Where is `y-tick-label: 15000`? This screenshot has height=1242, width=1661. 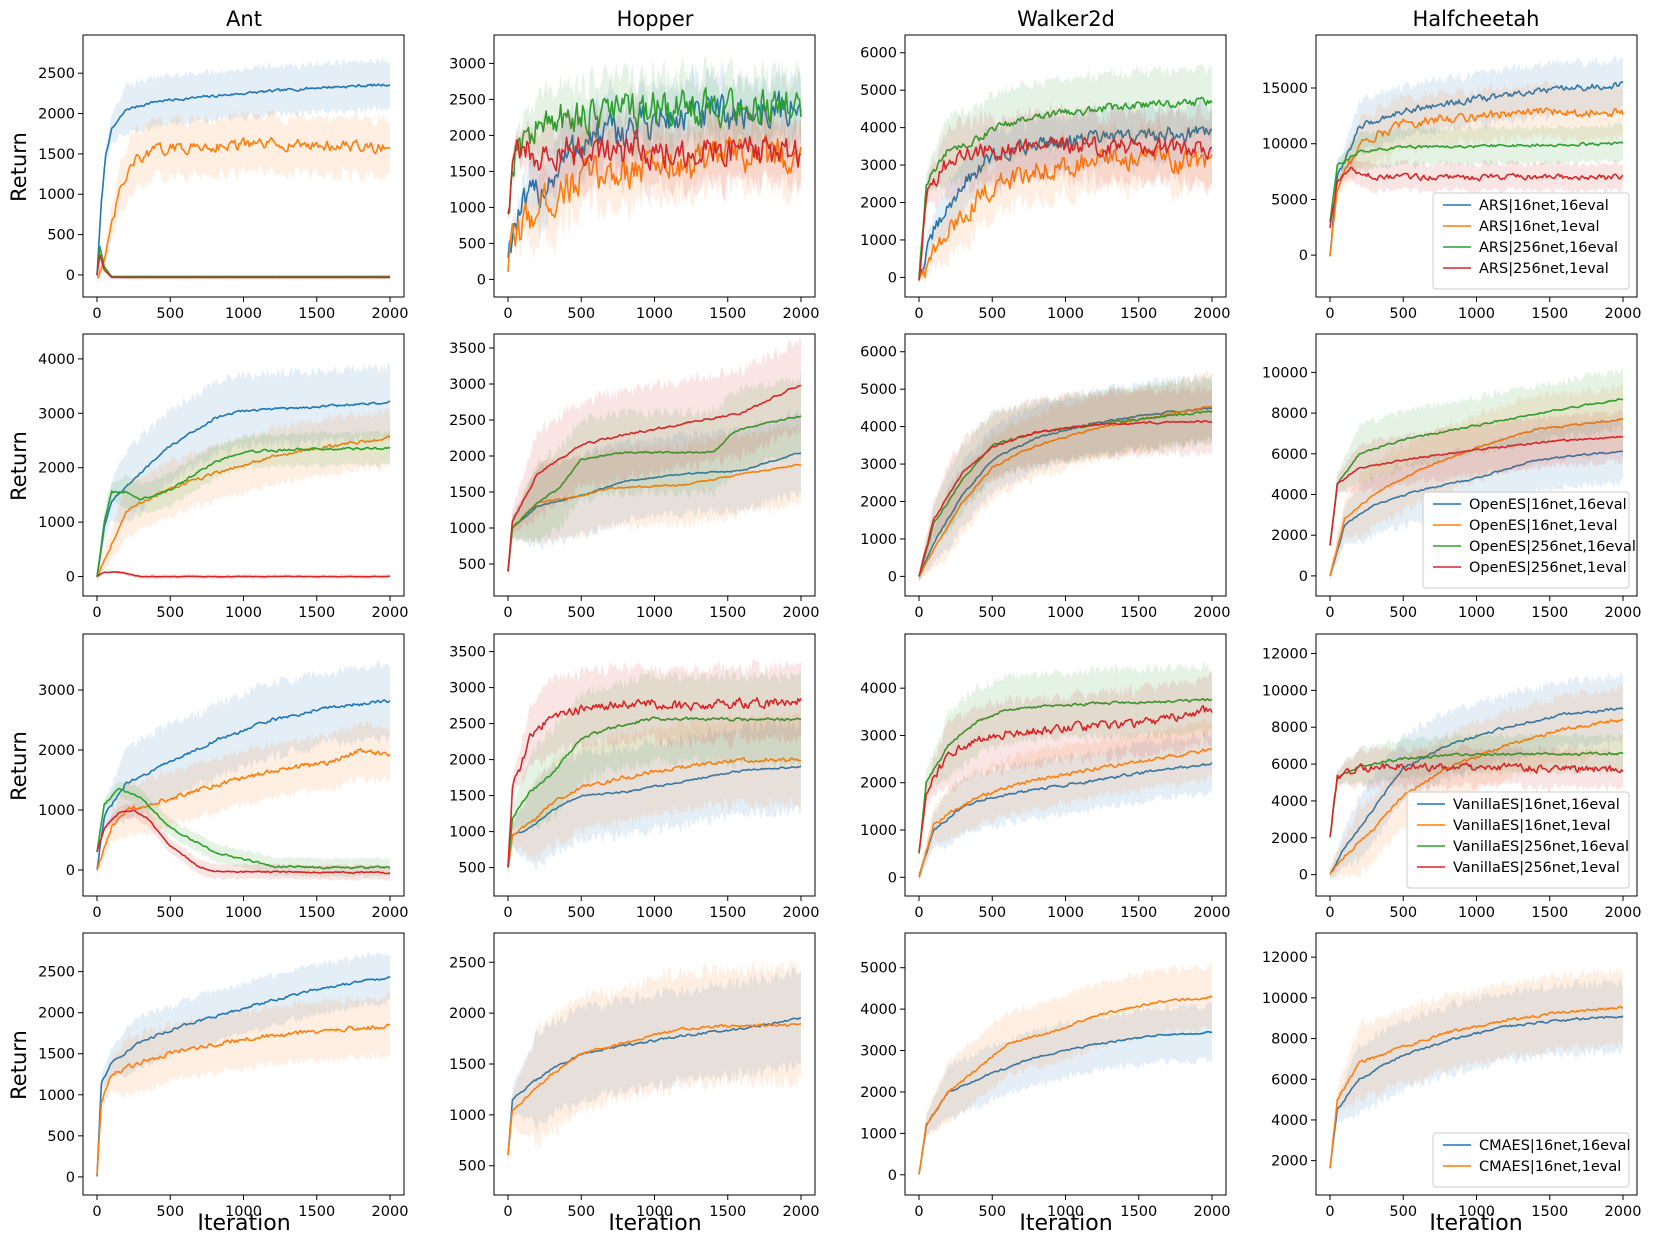
y-tick-label: 15000 is located at coordinates (1285, 89).